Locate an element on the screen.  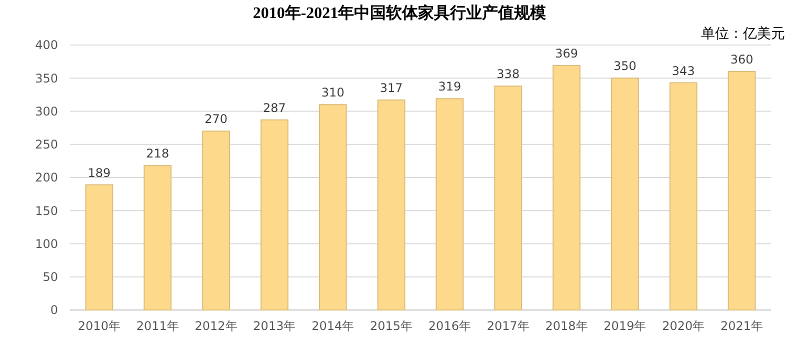
y-tick-label: 0 is located at coordinates (54, 310).